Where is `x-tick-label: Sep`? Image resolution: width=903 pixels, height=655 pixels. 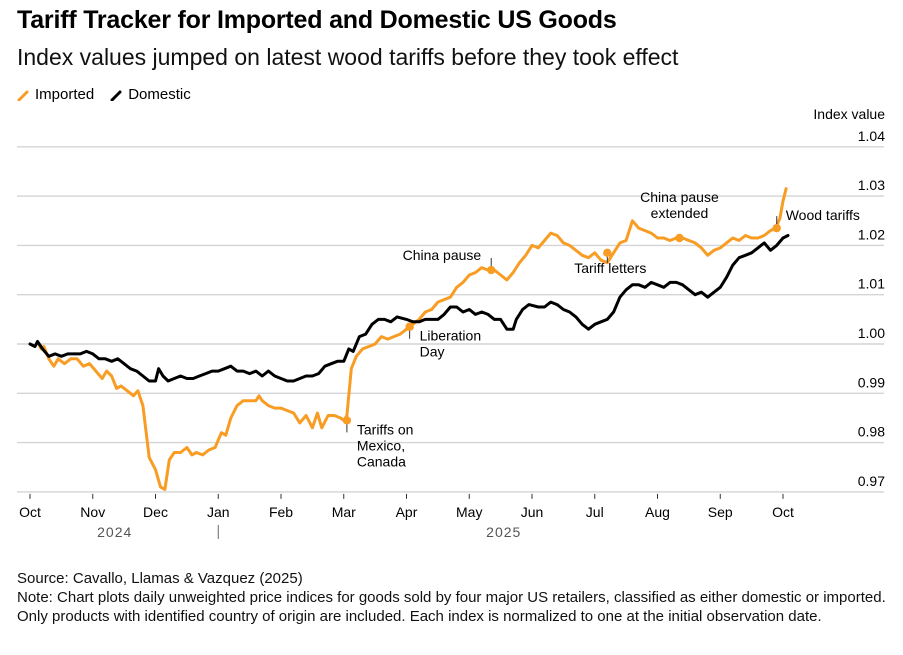 x-tick-label: Sep is located at coordinates (720, 512).